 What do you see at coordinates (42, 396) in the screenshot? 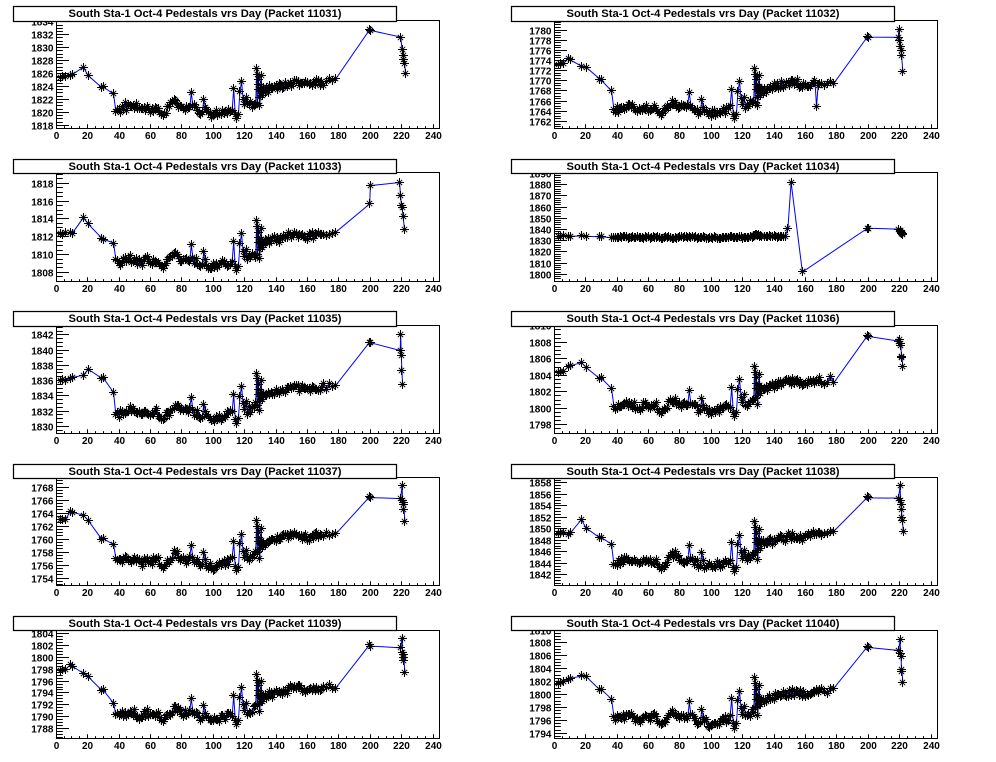
I see `svg-text: 1834` at bounding box center [42, 396].